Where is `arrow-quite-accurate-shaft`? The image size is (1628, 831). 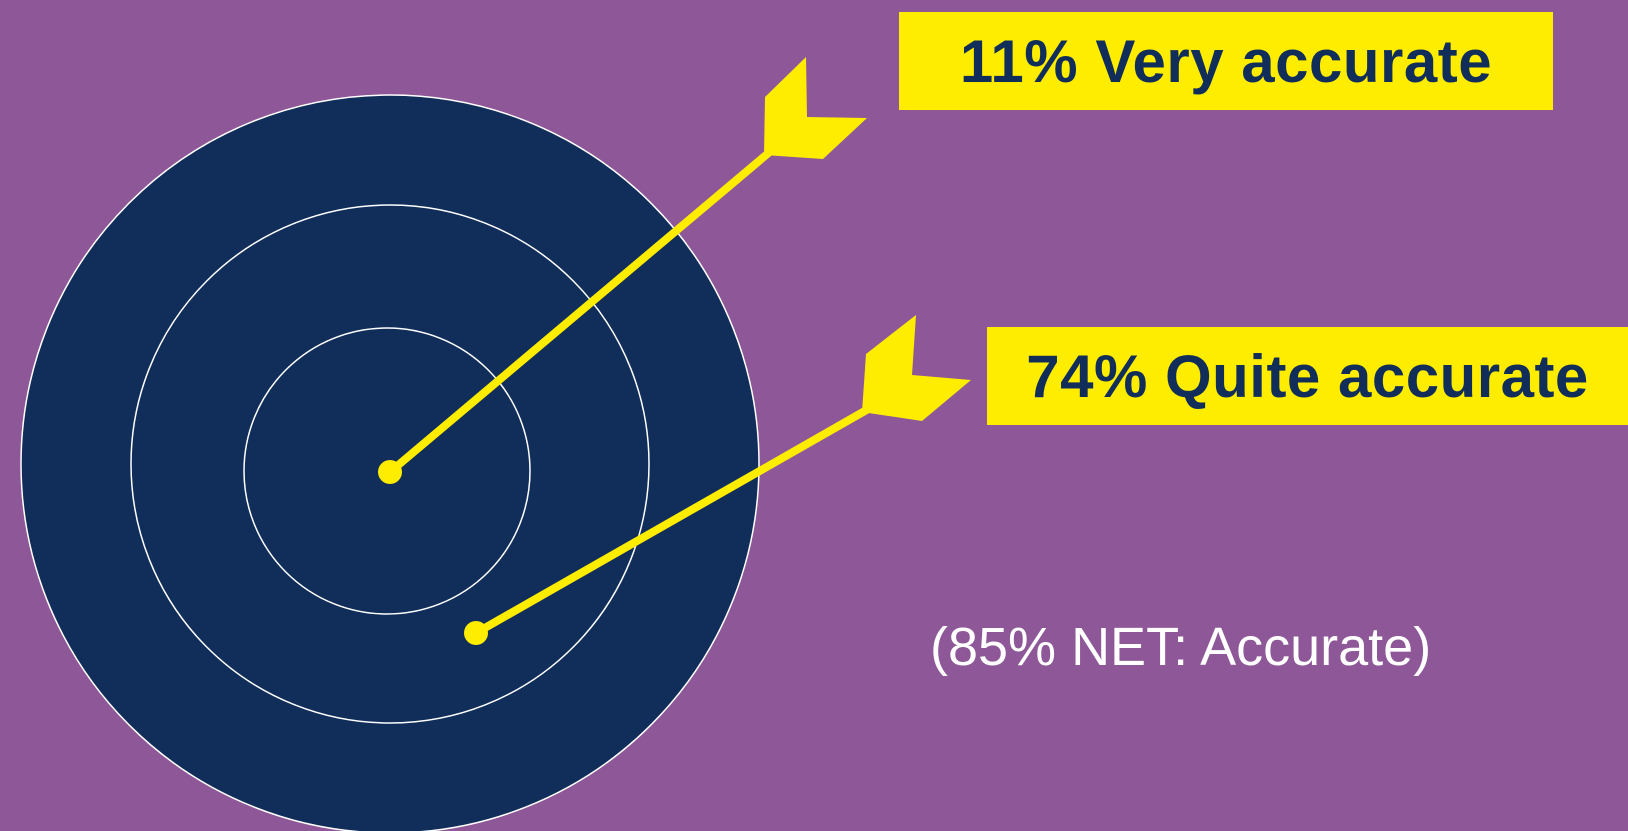 arrow-quite-accurate-shaft is located at coordinates (673, 520).